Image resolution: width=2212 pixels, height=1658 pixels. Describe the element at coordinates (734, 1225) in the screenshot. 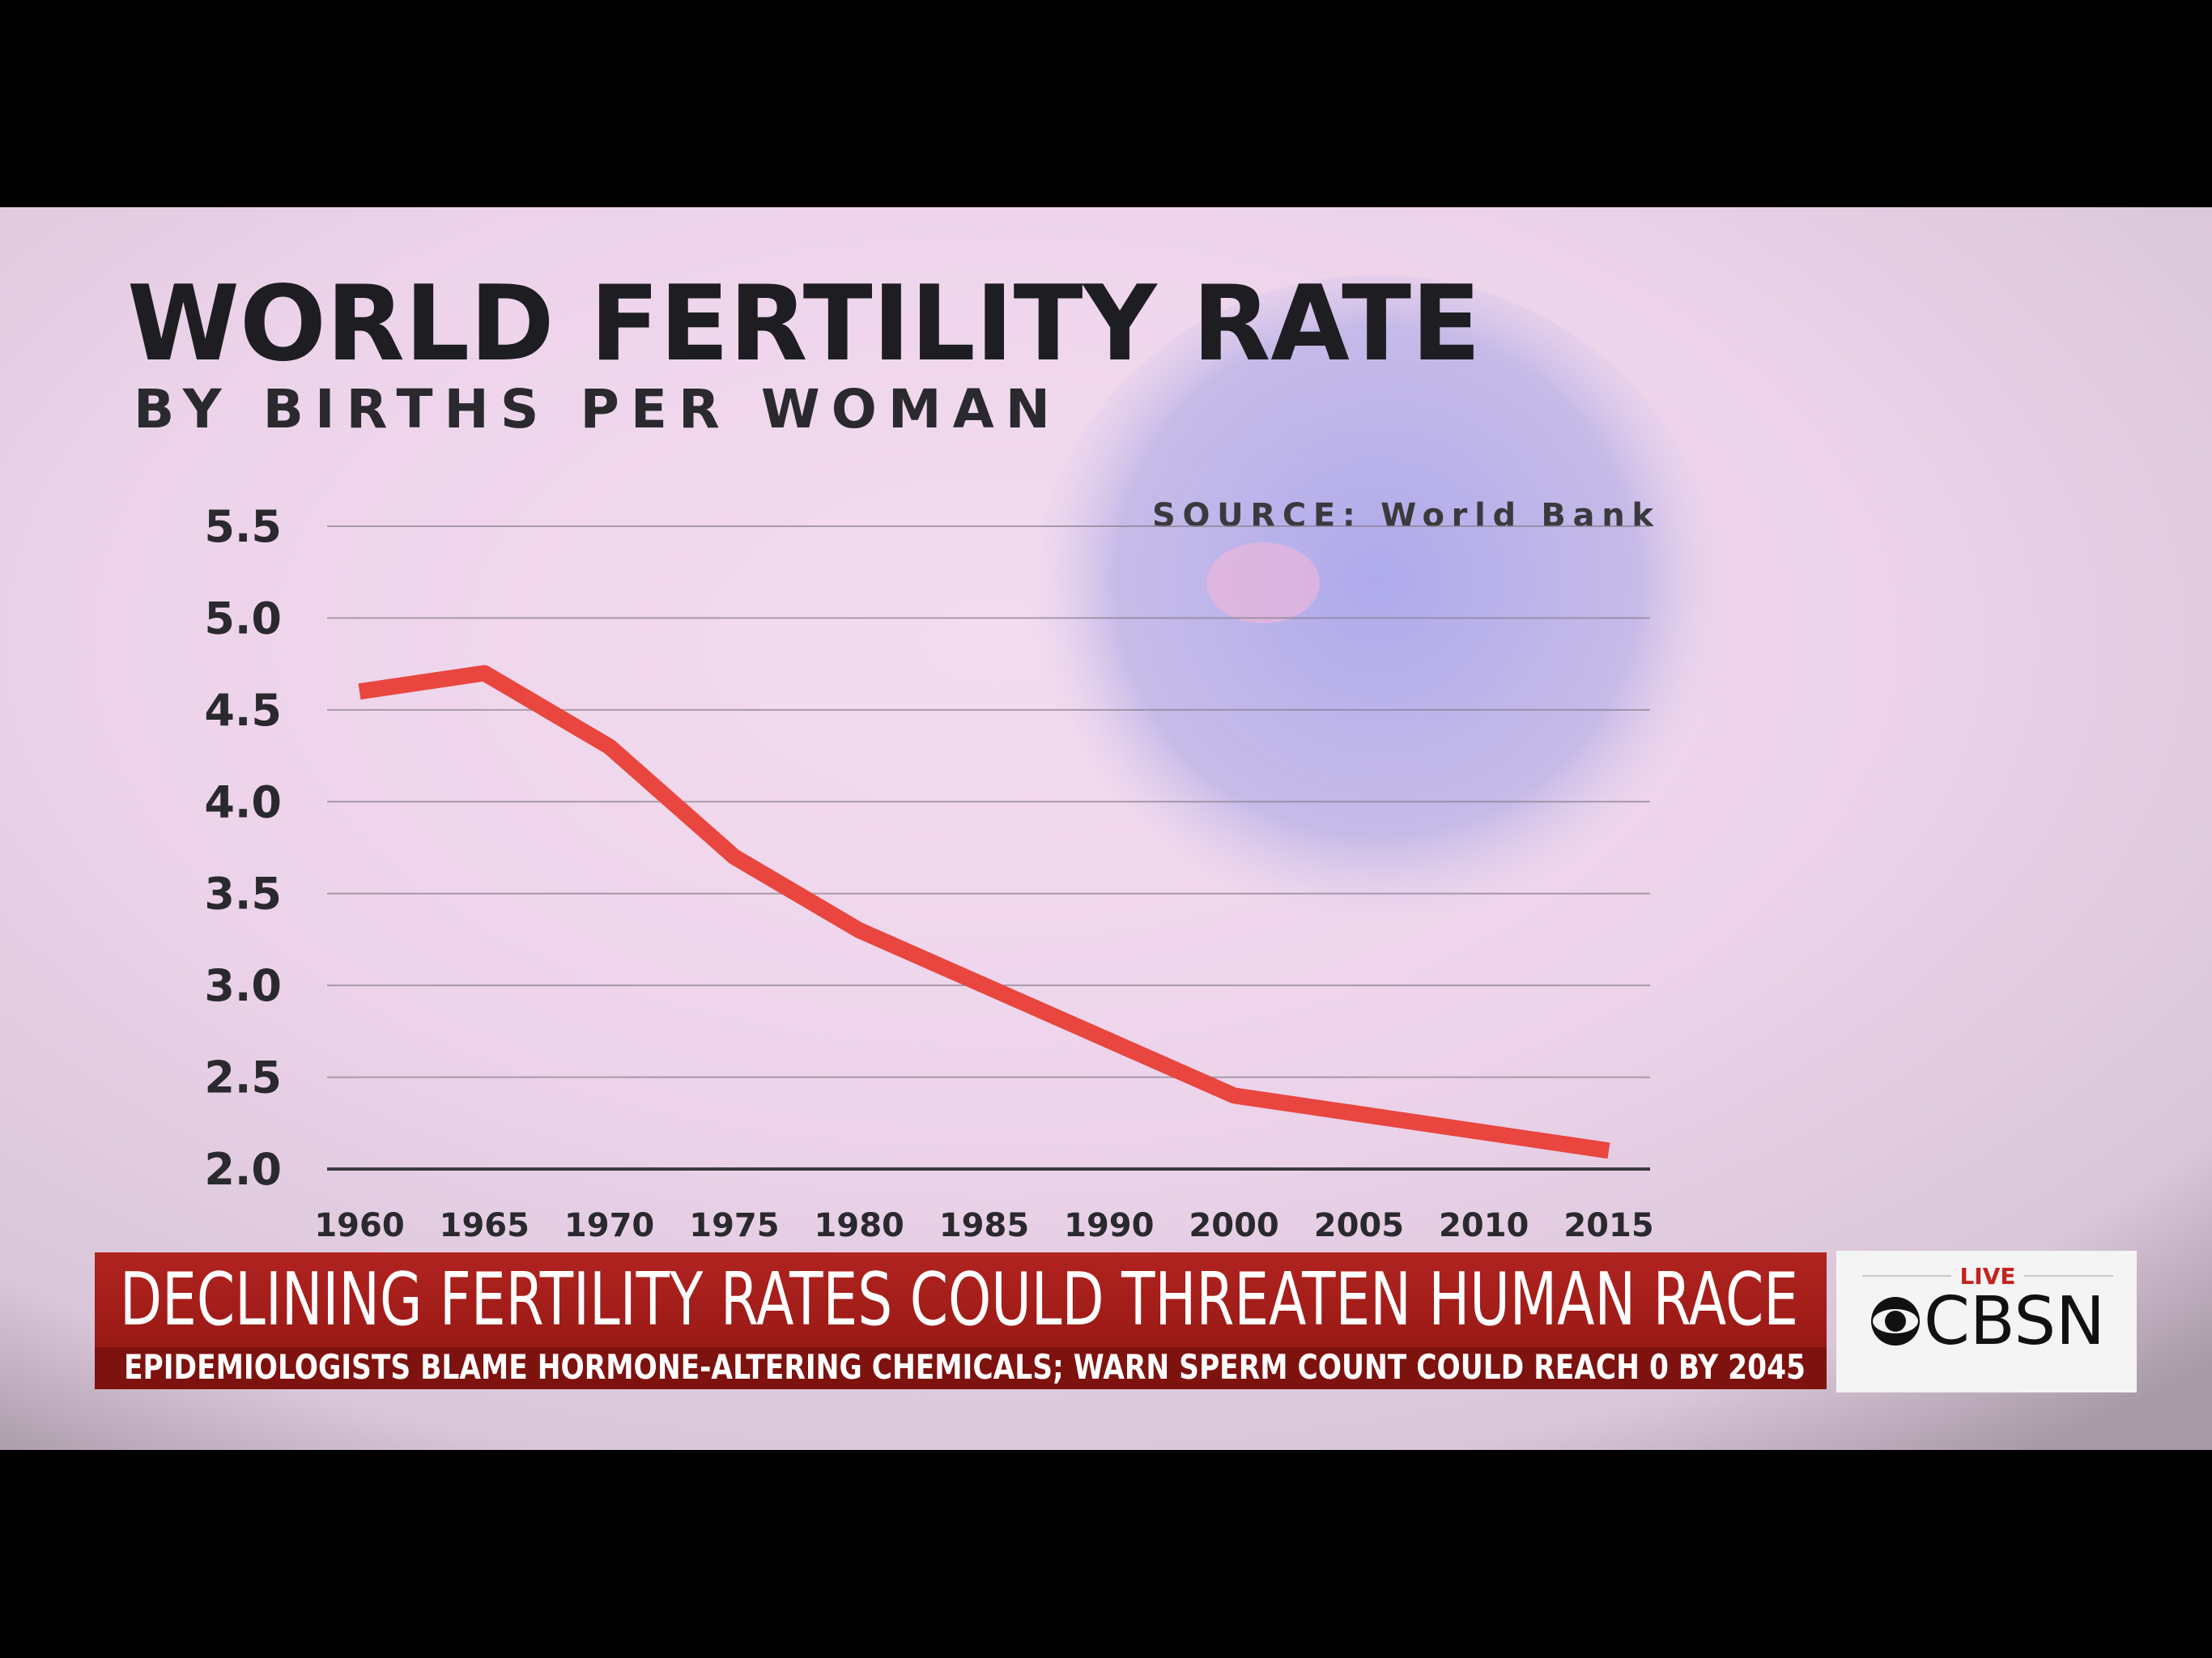

I see `x-tick-label: 1975` at that location.